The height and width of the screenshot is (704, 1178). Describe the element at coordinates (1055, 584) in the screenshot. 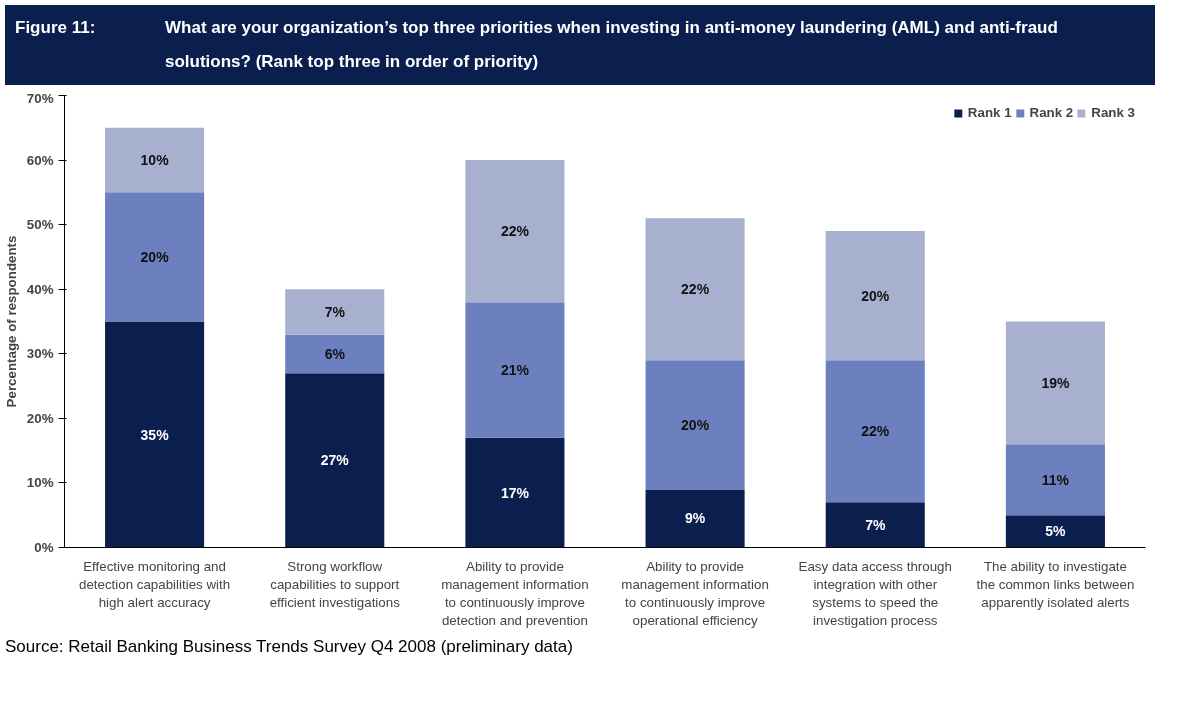

I see `x-tick-label: The ability to investigate the common links between apparently isolated alerts` at that location.